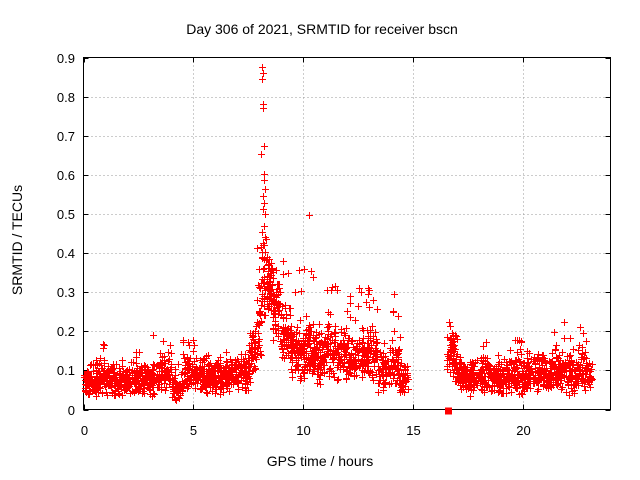  Describe the element at coordinates (413, 430) in the screenshot. I see `x-tick-label: 15` at that location.